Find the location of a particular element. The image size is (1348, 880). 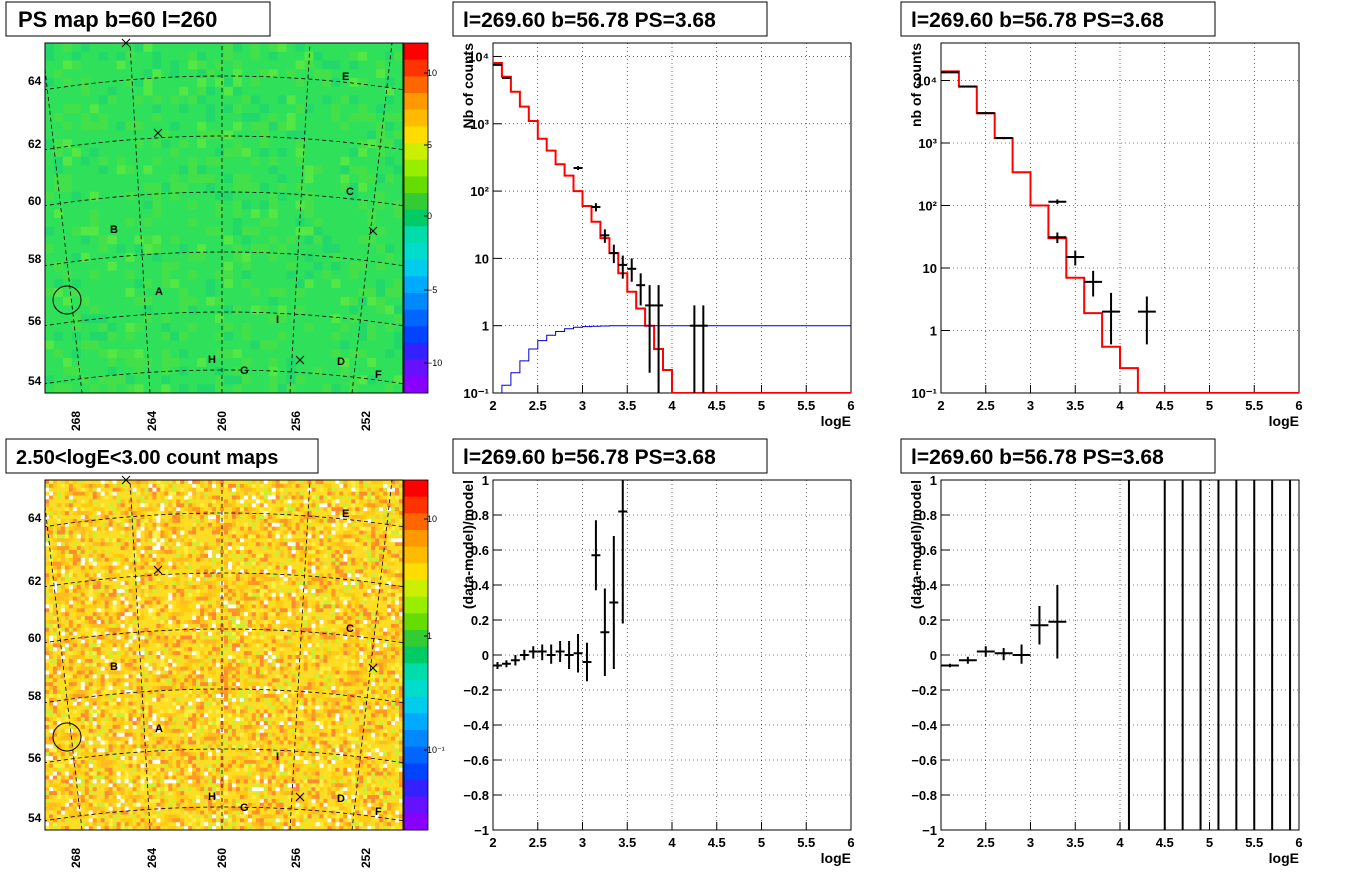

x-tick-label: 3 is located at coordinates (582, 405).